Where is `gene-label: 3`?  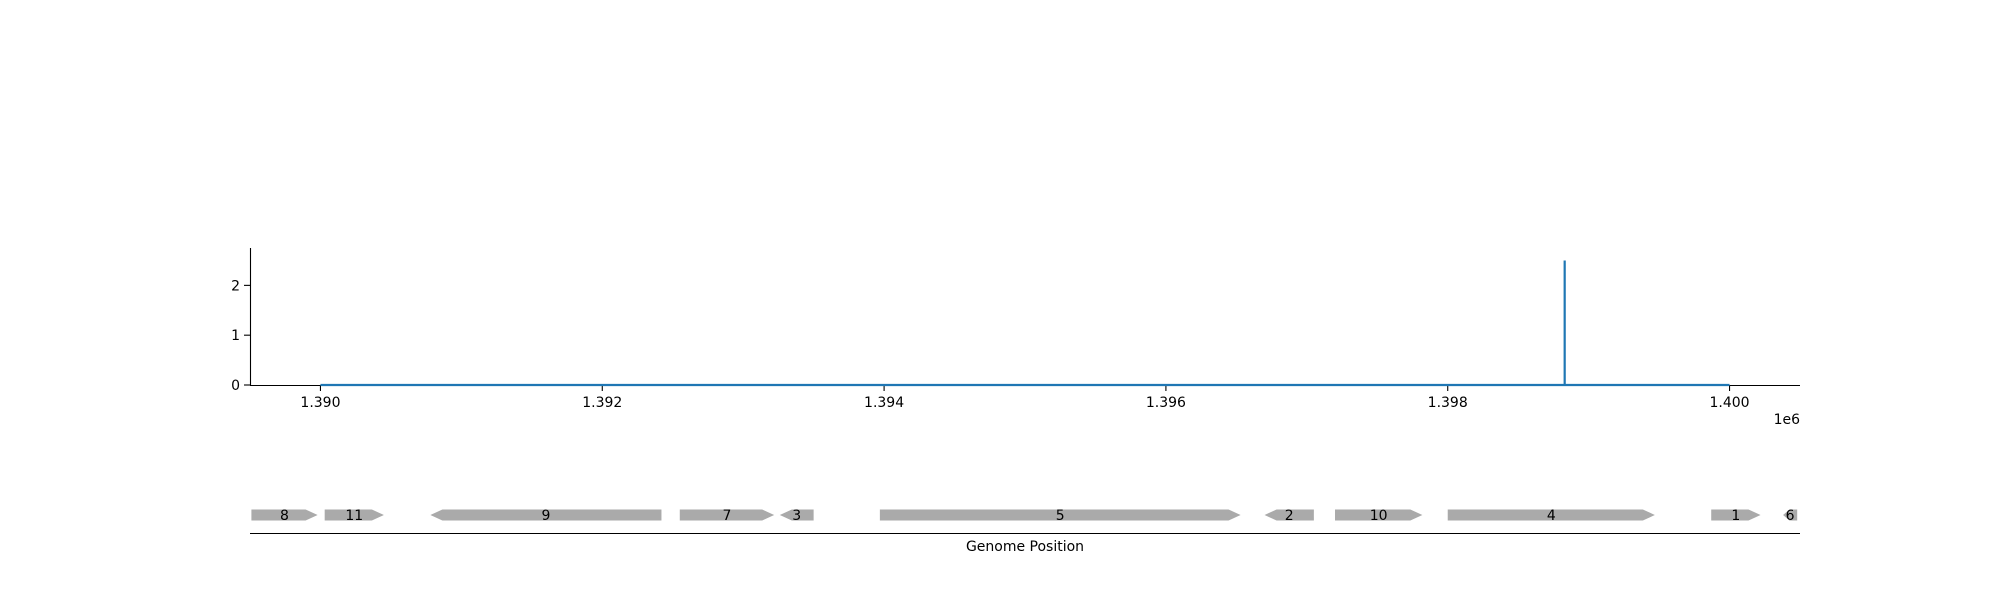
gene-label: 3 is located at coordinates (796, 516).